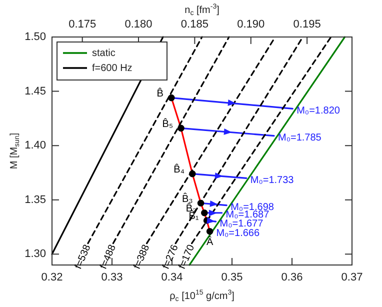  Describe the element at coordinates (35, 200) in the screenshot. I see `y-tick-label: 1.35` at that location.